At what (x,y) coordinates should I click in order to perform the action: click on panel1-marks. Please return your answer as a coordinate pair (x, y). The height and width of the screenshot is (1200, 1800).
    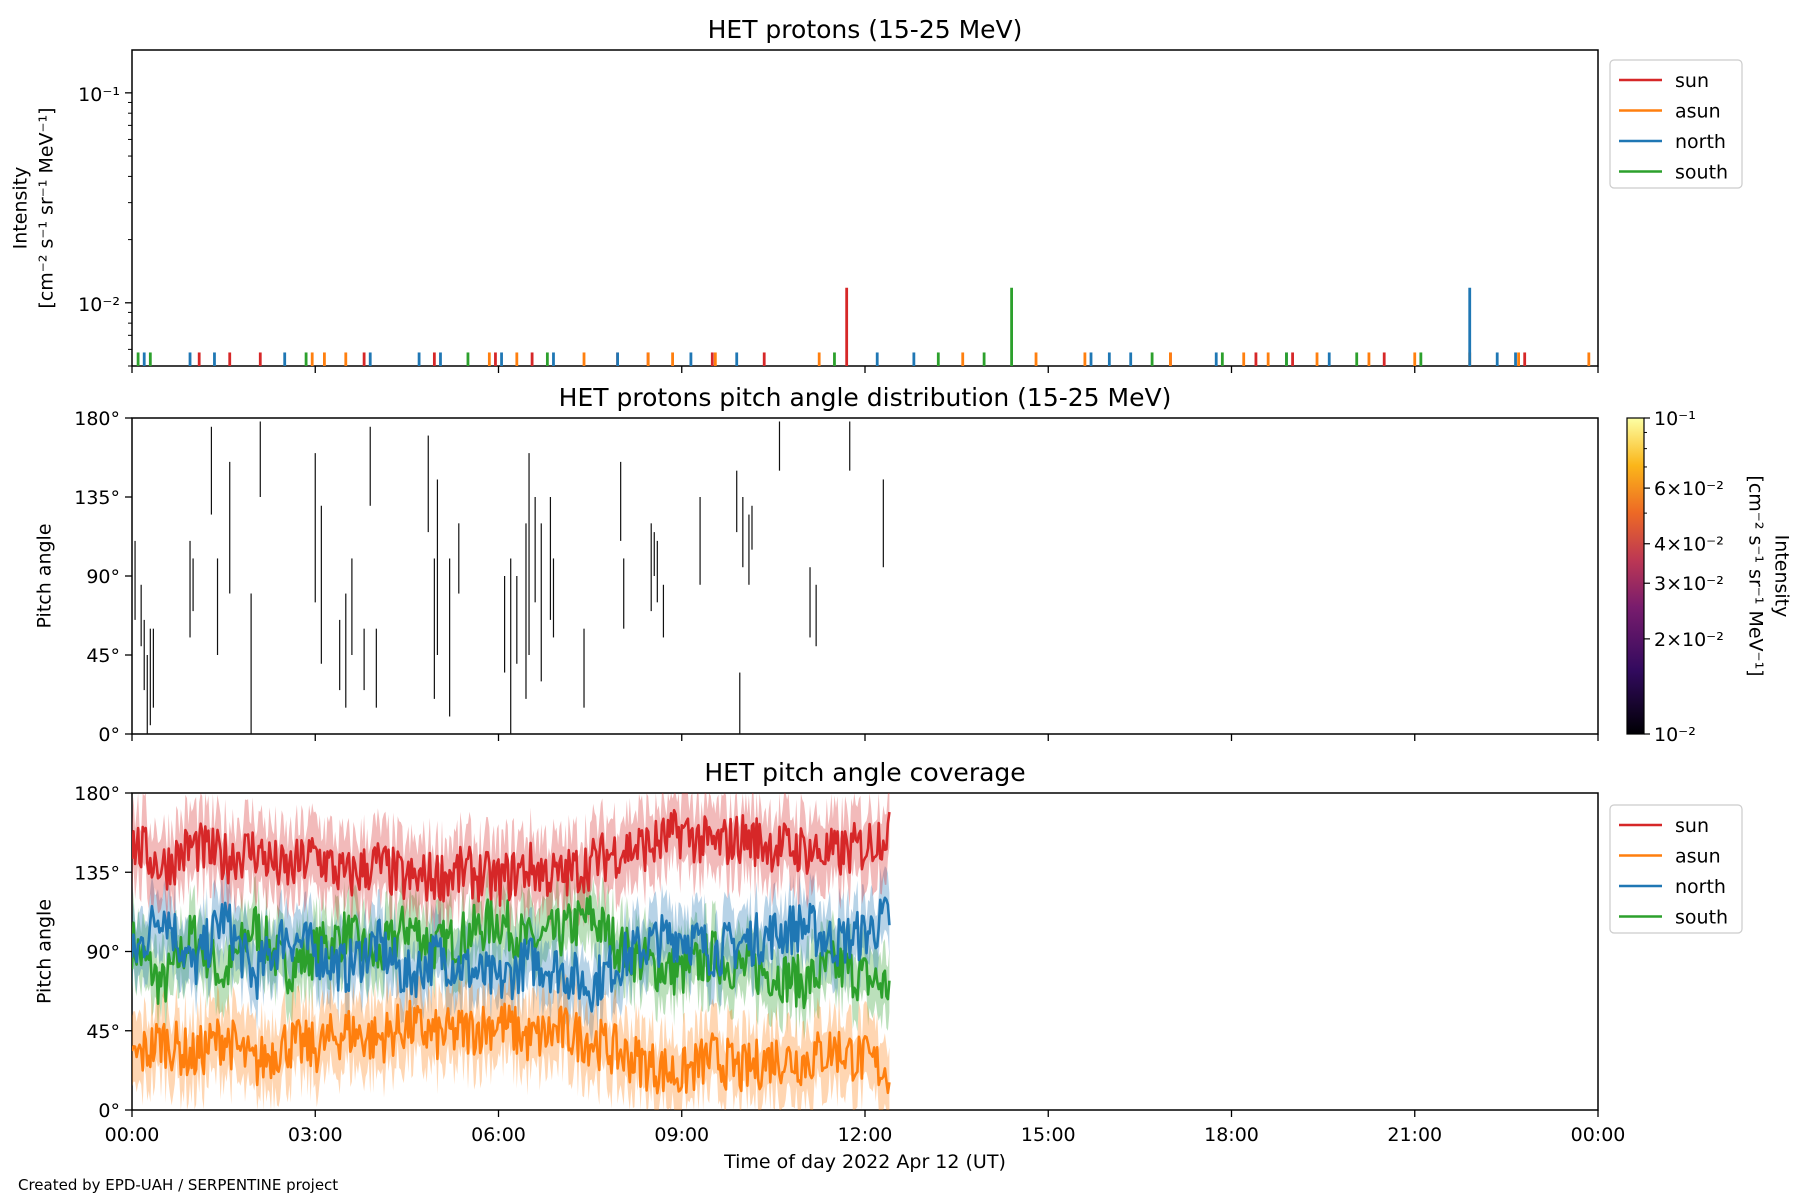
    Looking at the image, I should click on (863, 326).